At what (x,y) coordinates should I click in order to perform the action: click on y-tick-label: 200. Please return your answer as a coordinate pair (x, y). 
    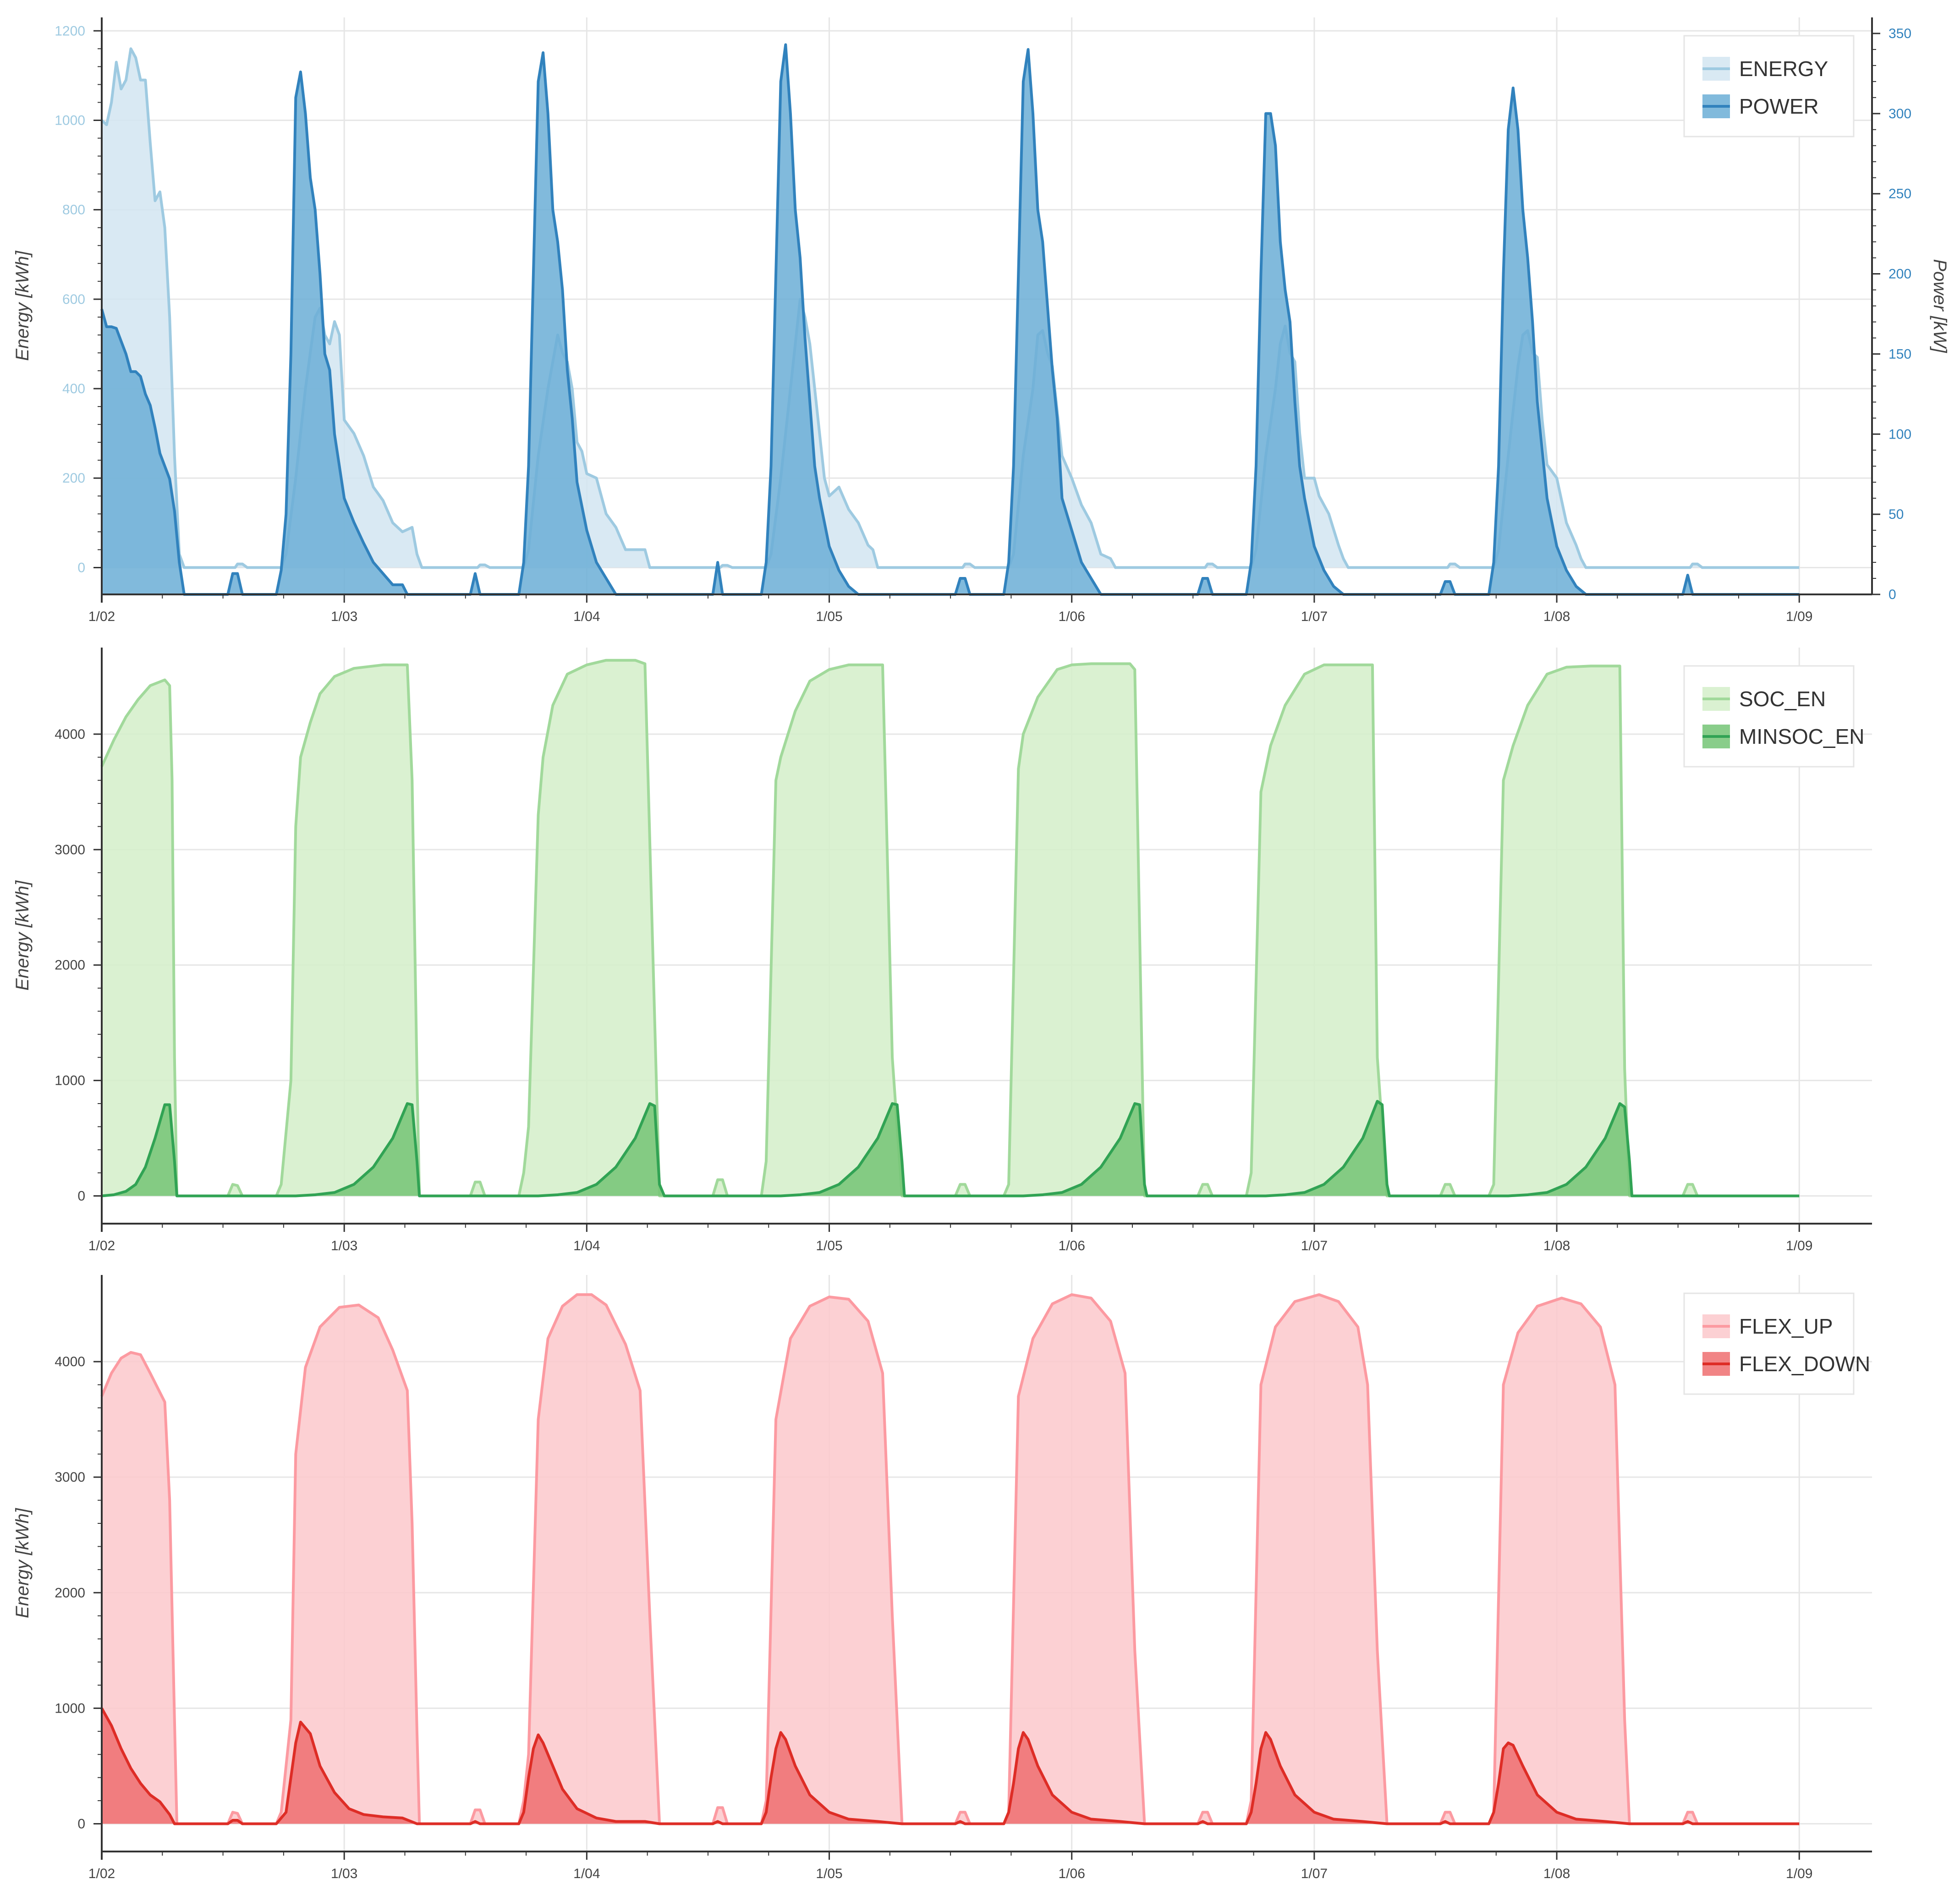
    Looking at the image, I should click on (73, 479).